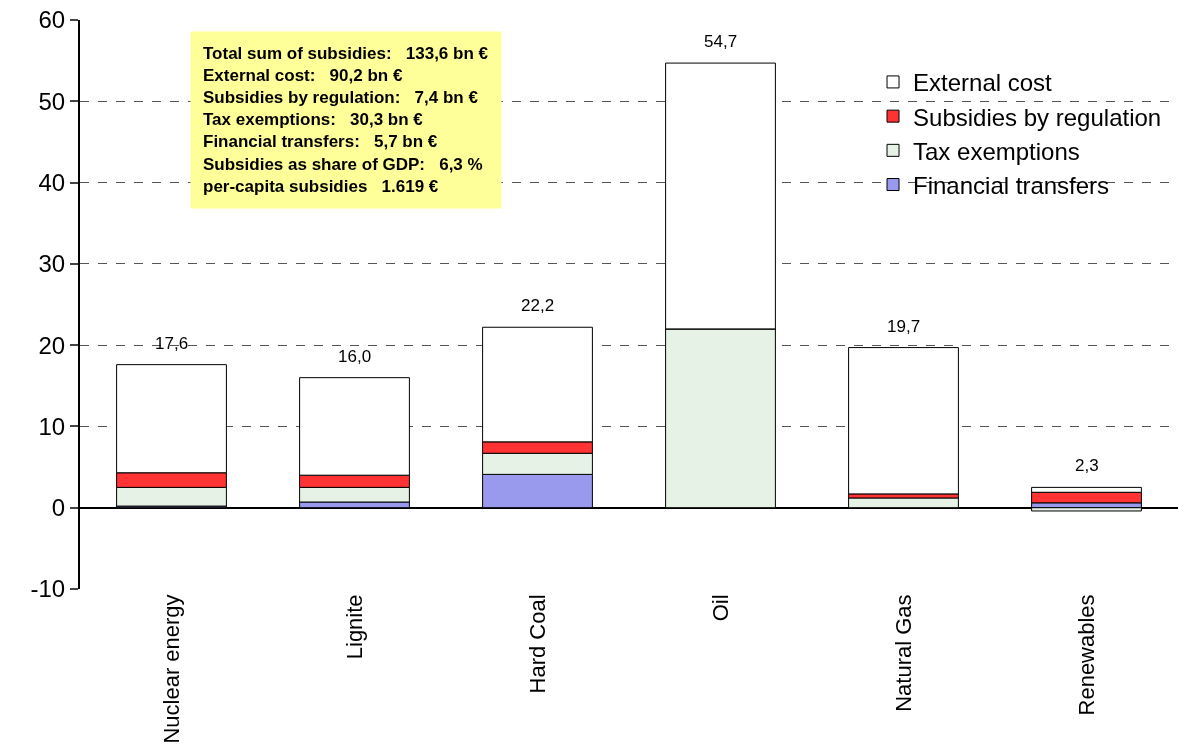  Describe the element at coordinates (538, 305) in the screenshot. I see `total-label: 22,2` at that location.